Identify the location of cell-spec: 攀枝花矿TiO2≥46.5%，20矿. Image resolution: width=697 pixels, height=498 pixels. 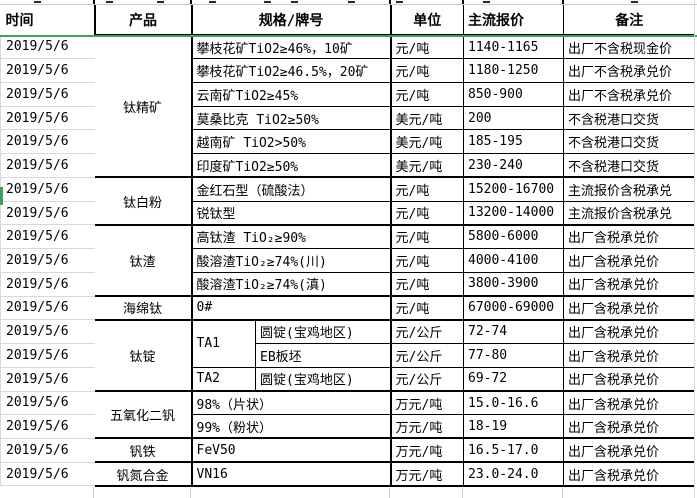
(291, 70).